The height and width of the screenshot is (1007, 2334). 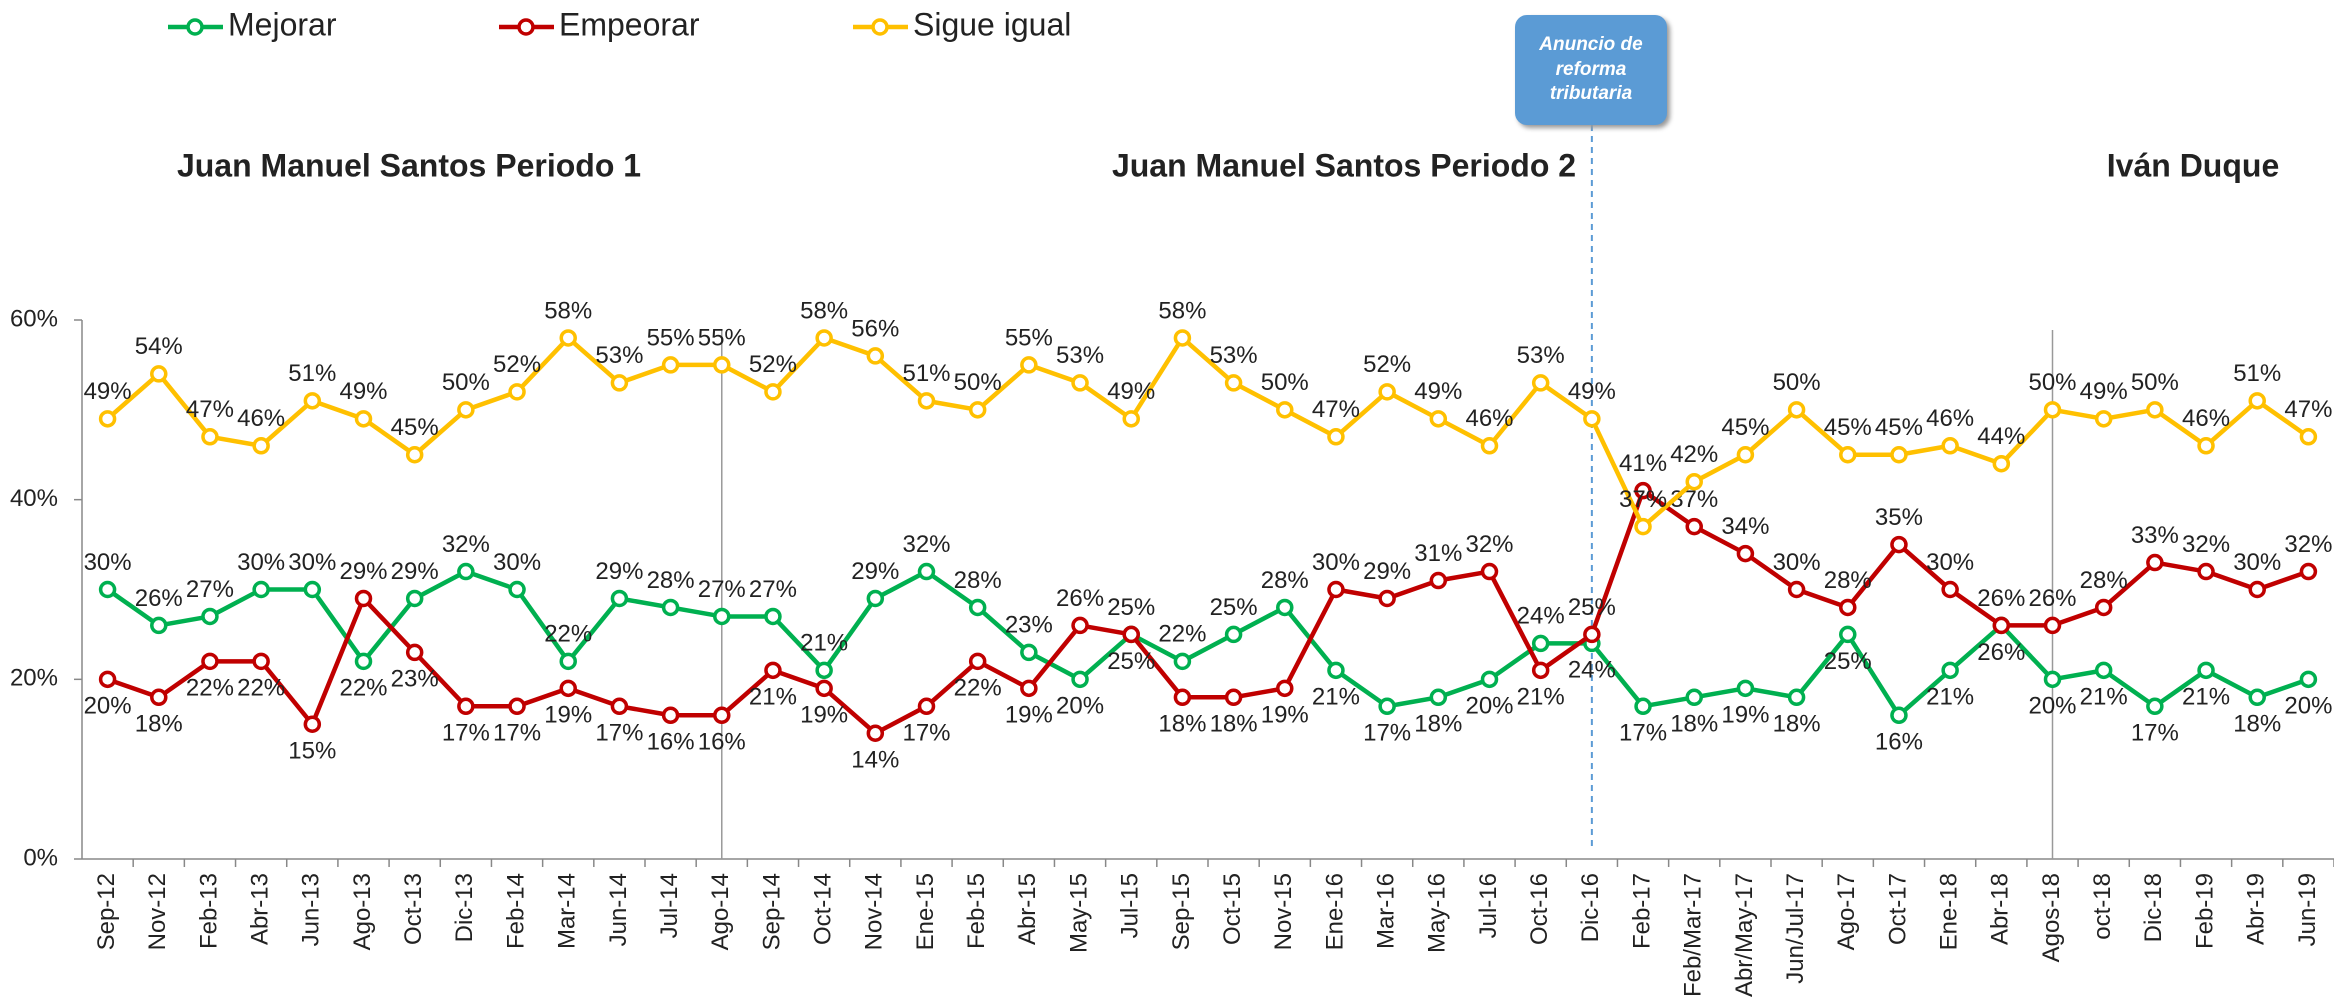 What do you see at coordinates (1130, 905) in the screenshot?
I see `x-tick-label: Jul-15` at bounding box center [1130, 905].